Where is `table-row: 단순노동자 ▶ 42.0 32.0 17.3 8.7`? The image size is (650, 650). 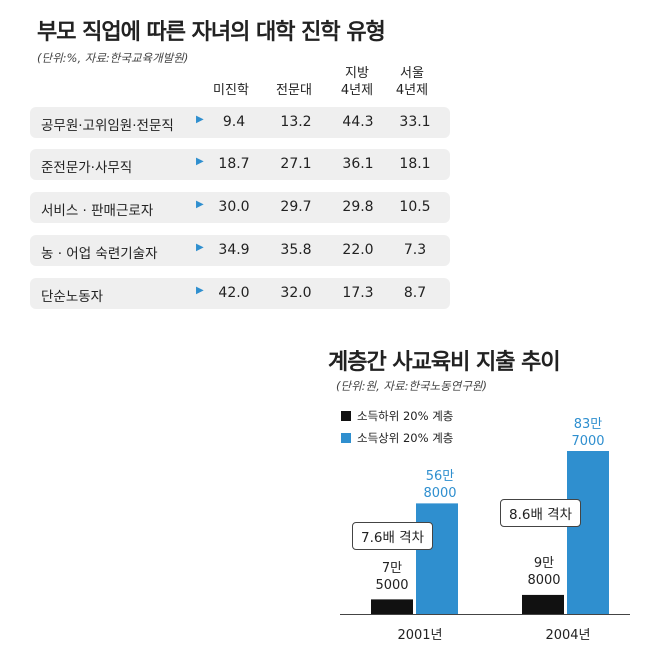 table-row: 단순노동자 ▶ 42.0 32.0 17.3 8.7 is located at coordinates (240, 293).